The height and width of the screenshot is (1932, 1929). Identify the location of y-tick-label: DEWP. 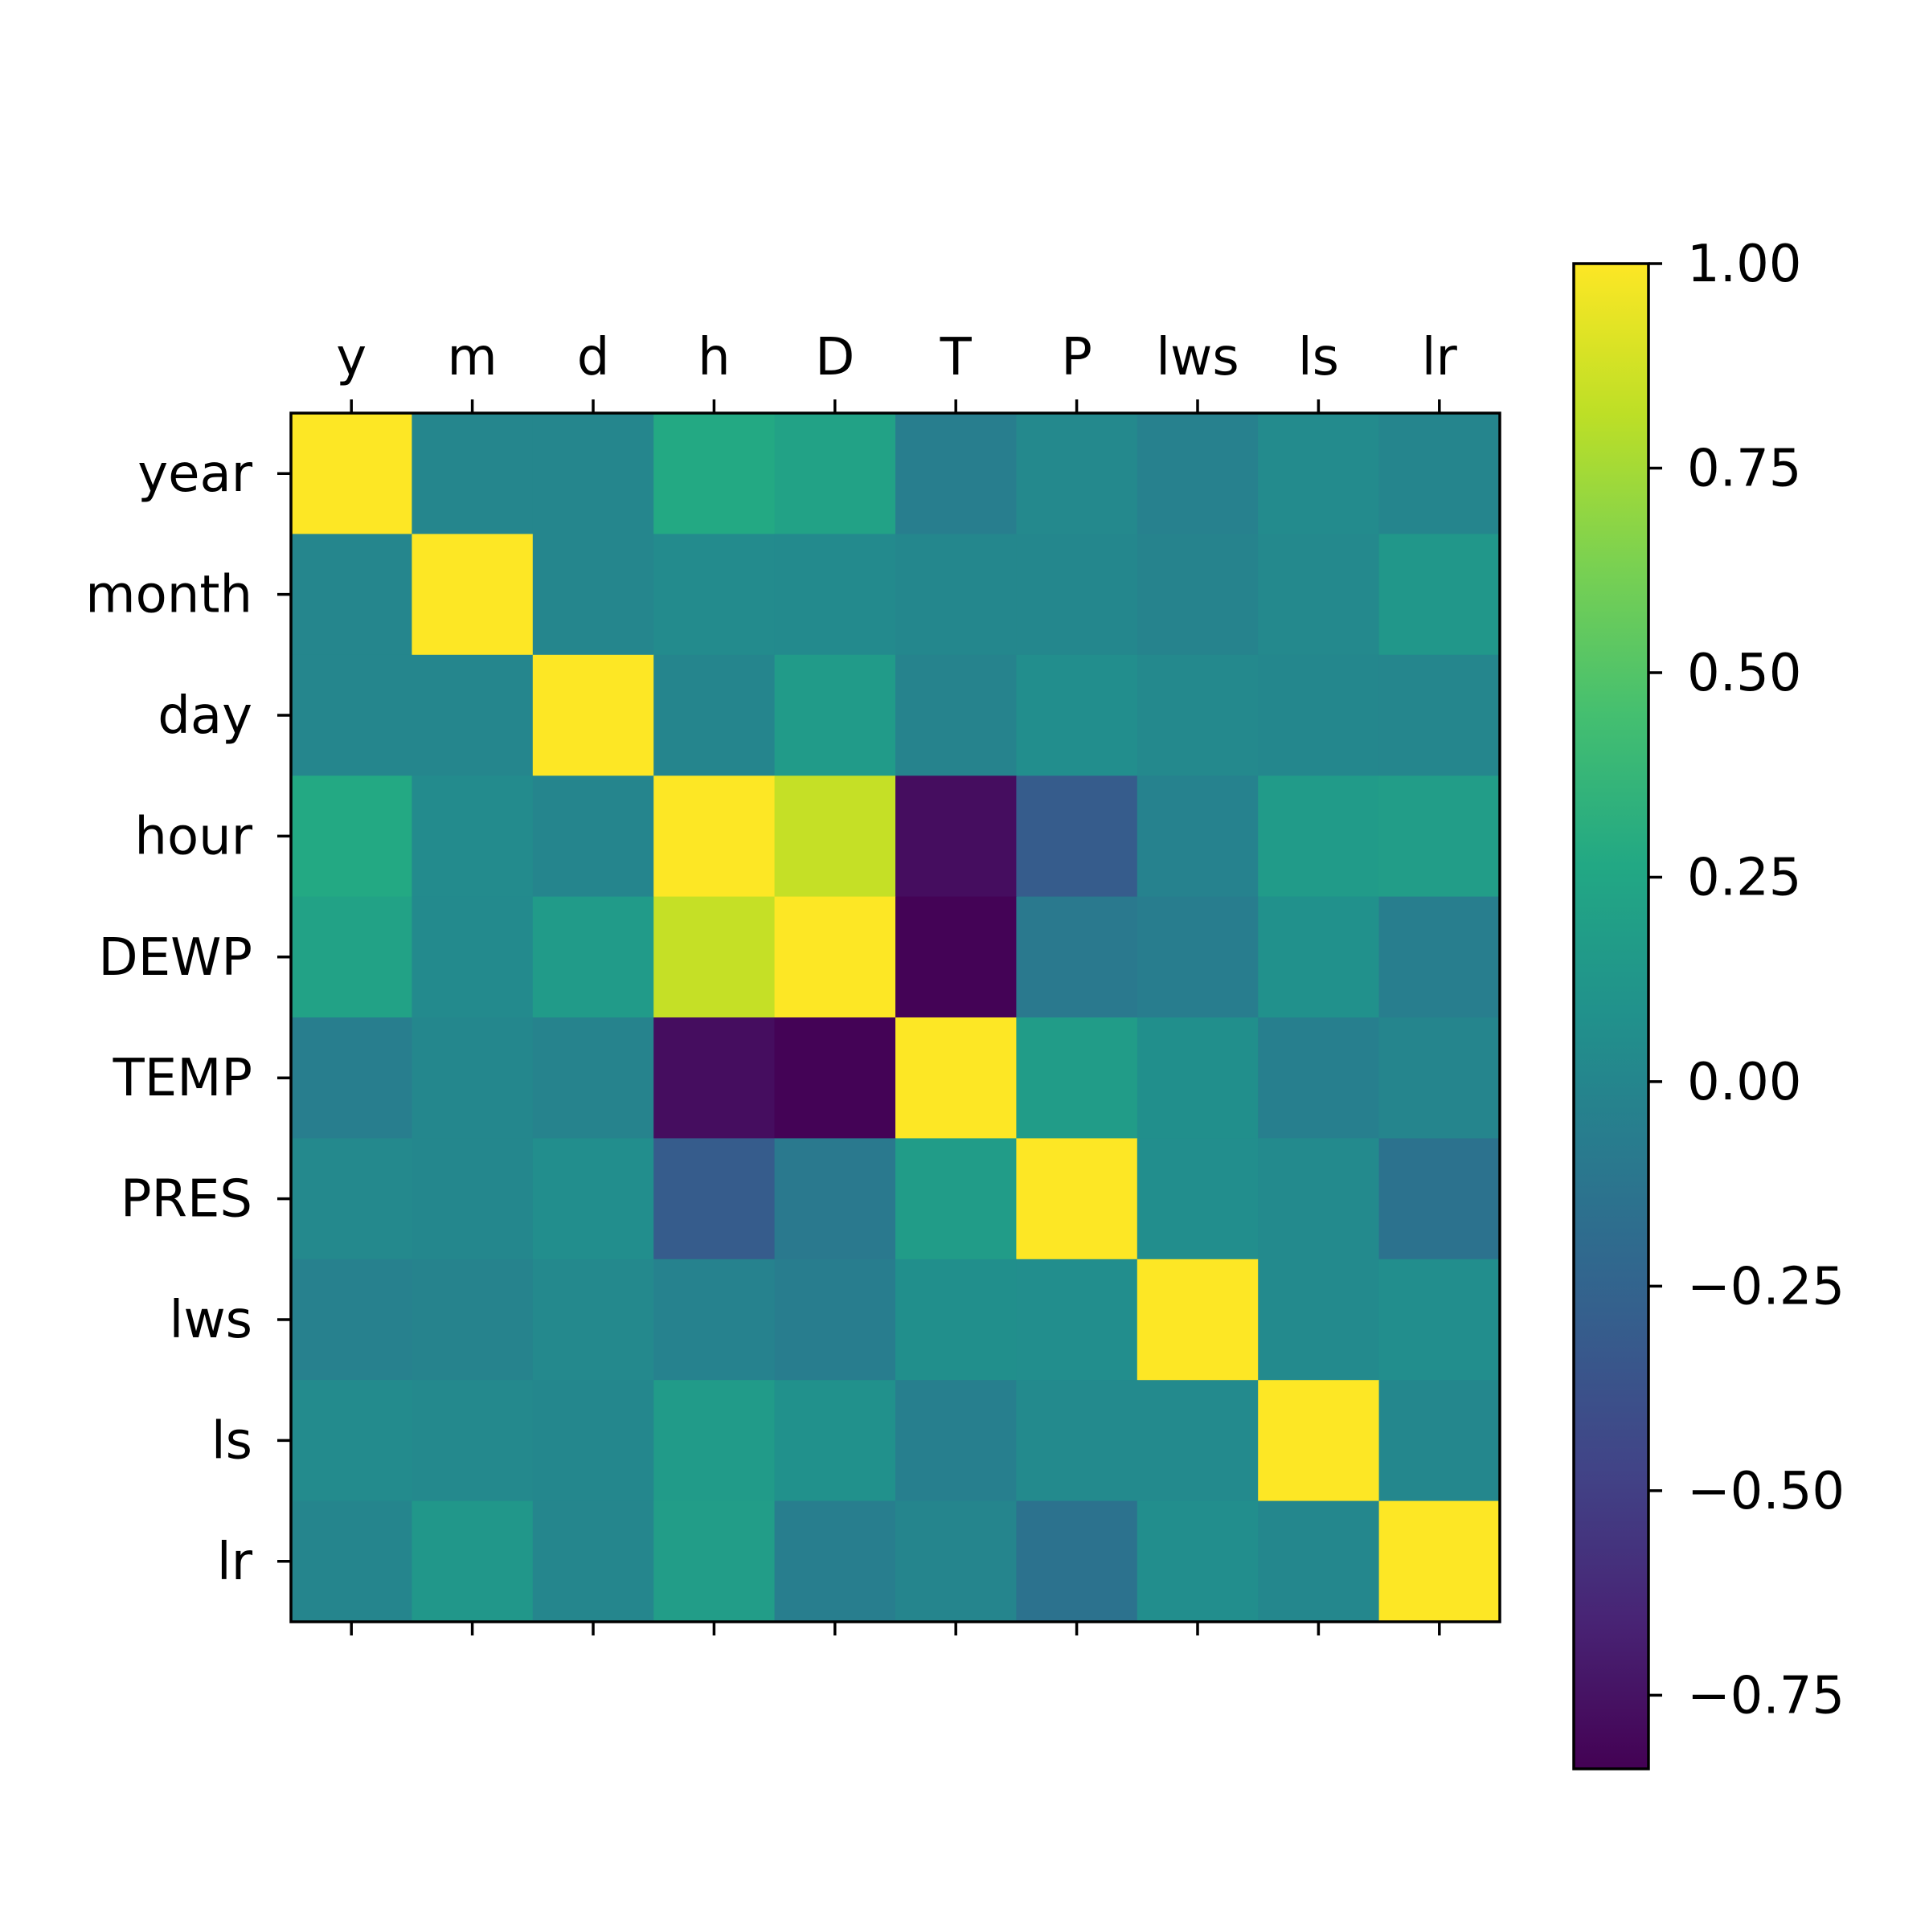
(175, 958).